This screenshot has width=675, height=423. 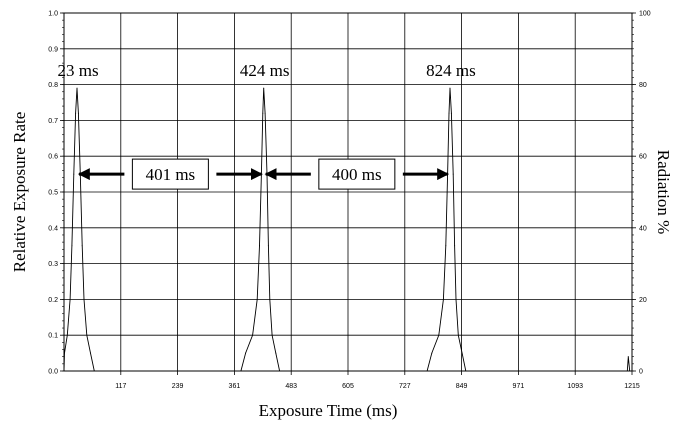 I want to click on y-axis-label: Relative Exposure Rate, so click(x=19, y=192).